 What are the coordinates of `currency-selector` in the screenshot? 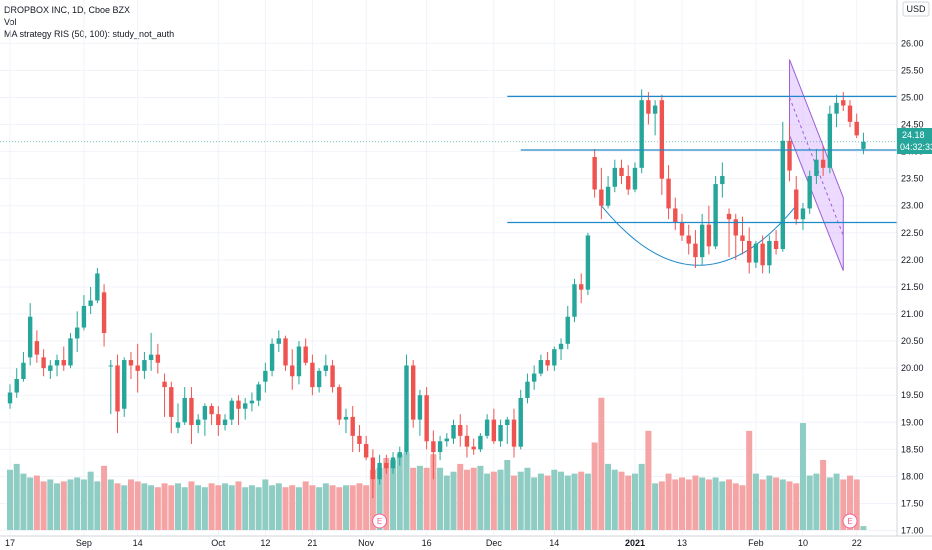 It's located at (916, 9).